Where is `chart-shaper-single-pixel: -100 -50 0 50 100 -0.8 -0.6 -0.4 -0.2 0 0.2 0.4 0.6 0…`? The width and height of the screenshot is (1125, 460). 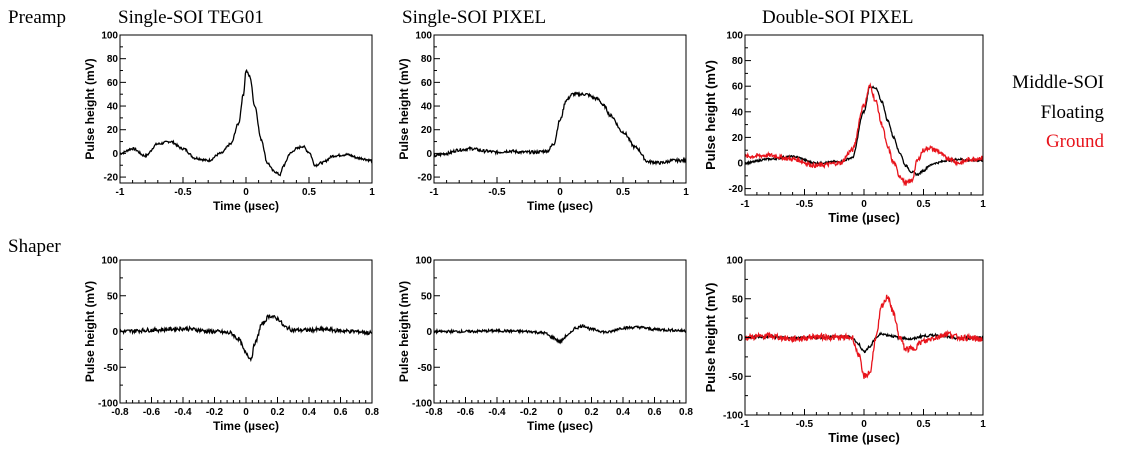 chart-shaper-single-pixel: -100 -50 0 50 100 -0.8 -0.6 -0.4 -0.2 0 0.2 0.4 0.6 0… is located at coordinates (545, 345).